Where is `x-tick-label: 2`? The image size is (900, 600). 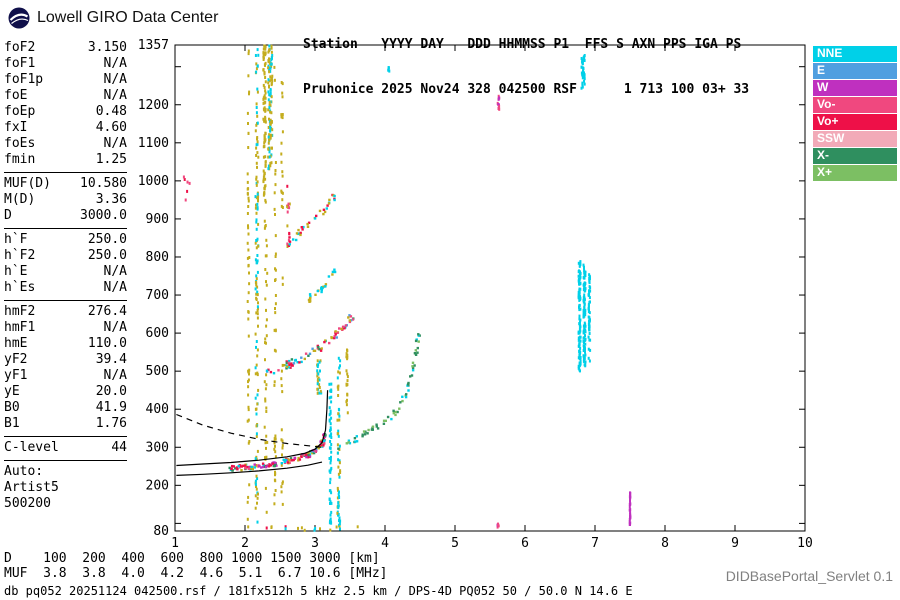 x-tick-label: 2 is located at coordinates (245, 543).